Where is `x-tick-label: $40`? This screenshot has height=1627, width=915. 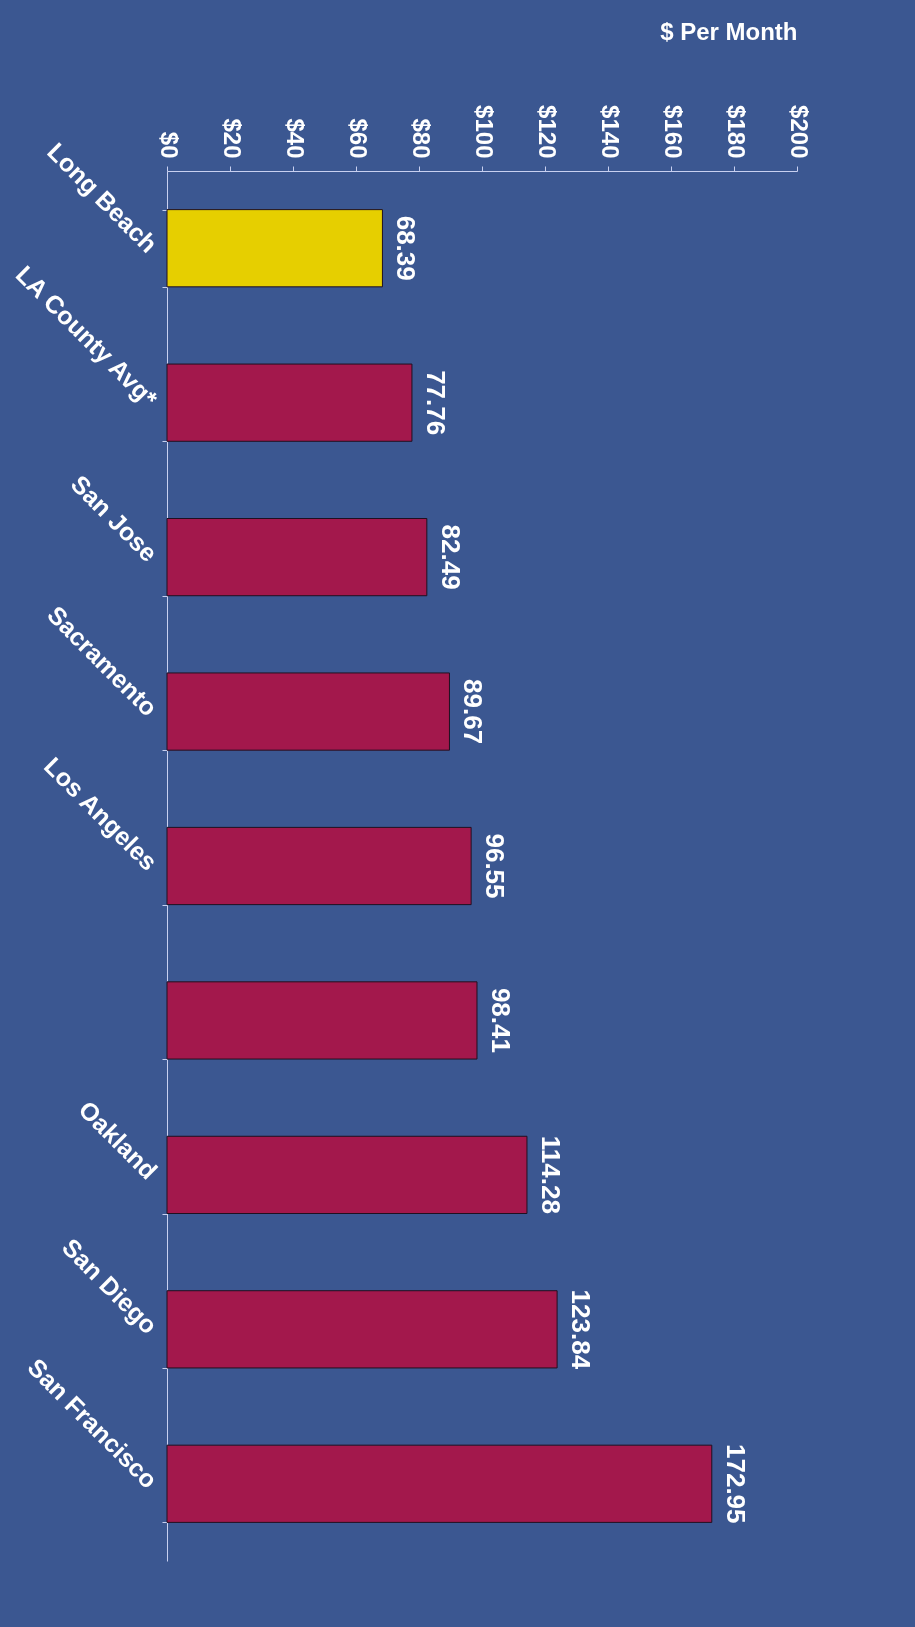 x-tick-label: $40 is located at coordinates (295, 138).